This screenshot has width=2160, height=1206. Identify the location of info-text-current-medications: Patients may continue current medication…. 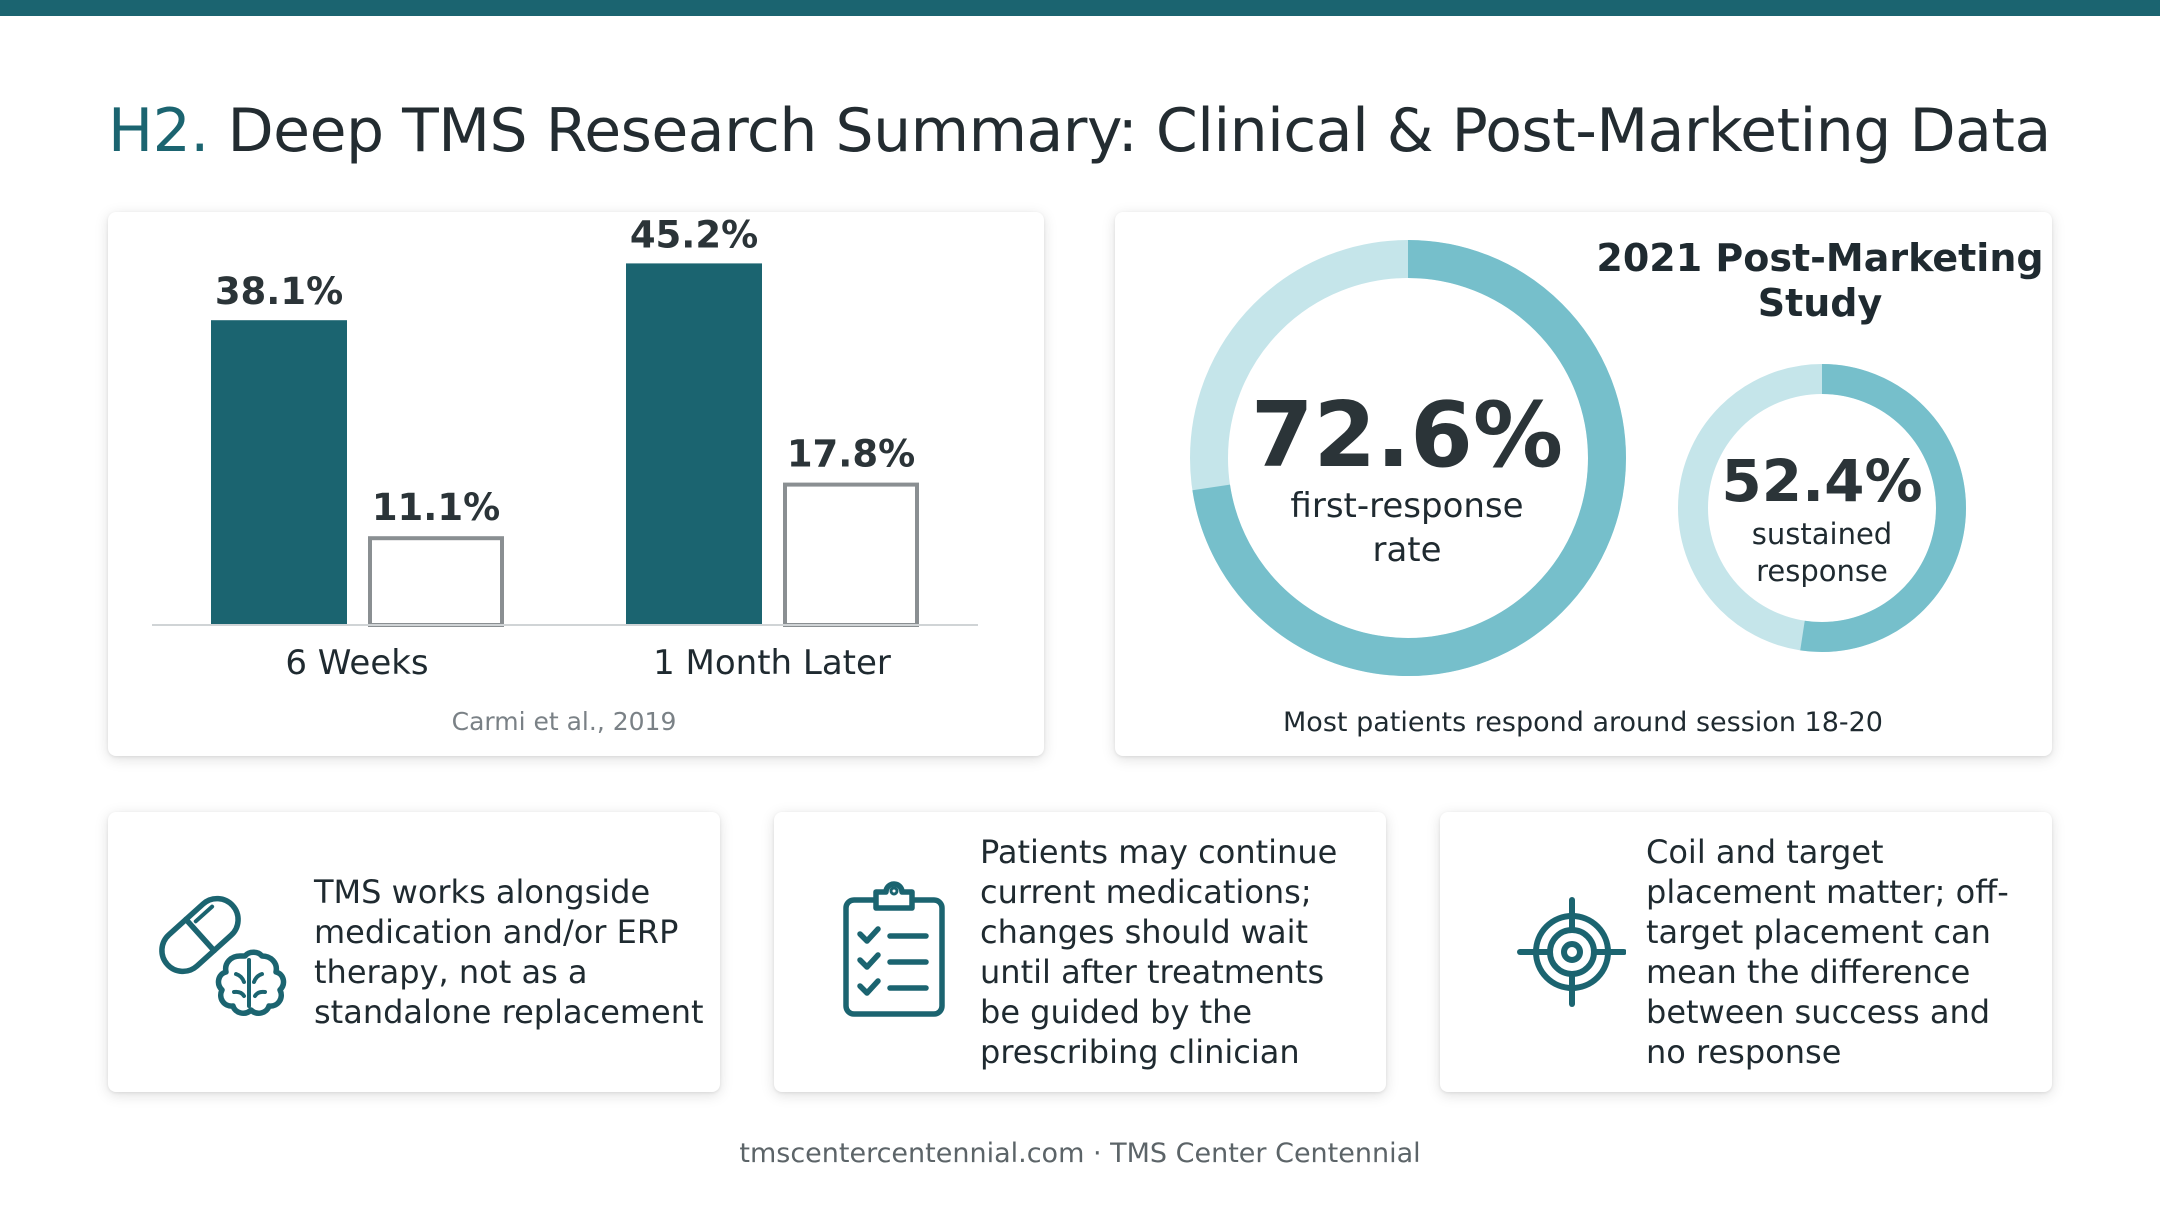
(1159, 952).